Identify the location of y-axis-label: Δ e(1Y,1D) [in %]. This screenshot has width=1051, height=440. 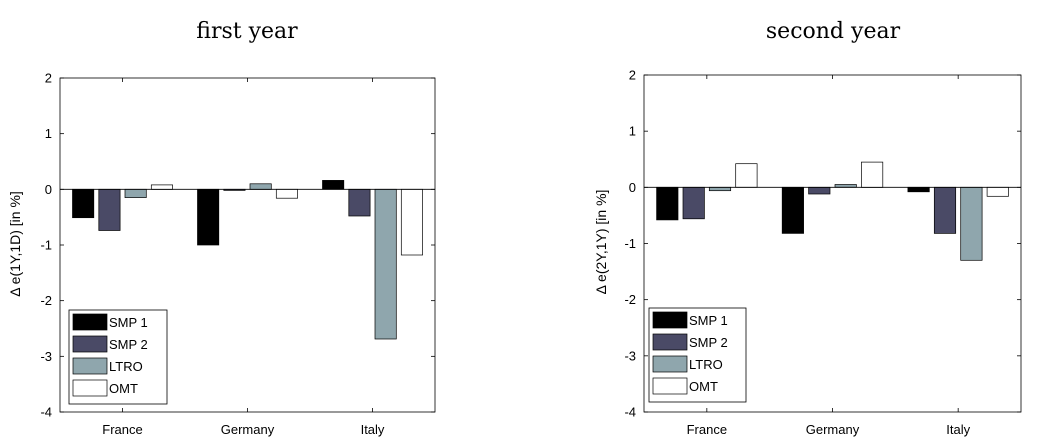
(15, 244).